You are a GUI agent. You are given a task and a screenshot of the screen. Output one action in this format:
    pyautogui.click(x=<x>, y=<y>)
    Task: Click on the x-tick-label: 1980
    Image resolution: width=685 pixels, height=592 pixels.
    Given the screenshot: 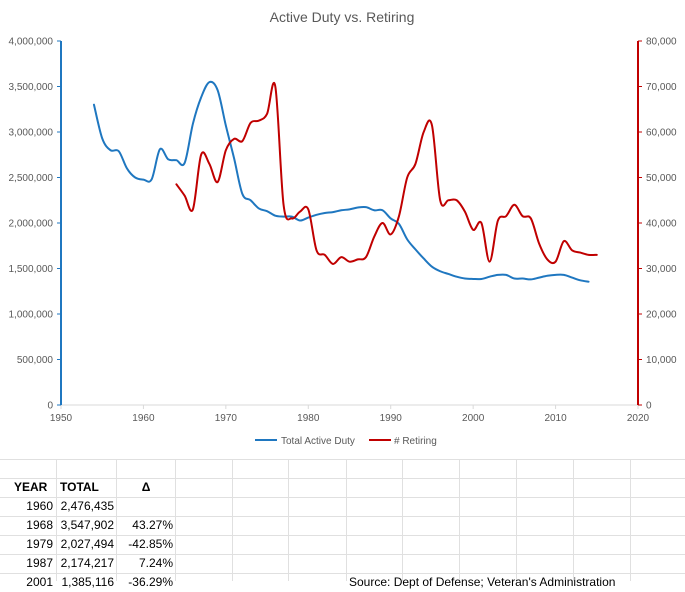 What is the action you would take?
    pyautogui.click(x=308, y=418)
    